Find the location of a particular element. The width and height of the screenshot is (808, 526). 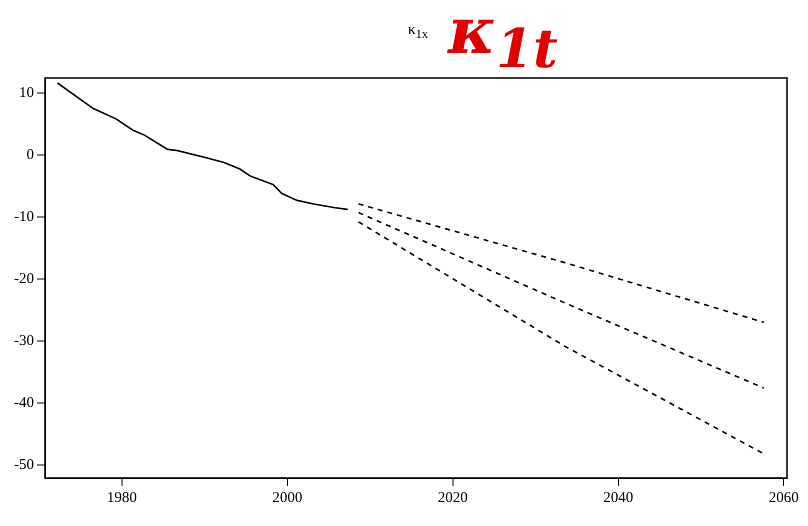

y-tick-label: -40 is located at coordinates (24, 402).